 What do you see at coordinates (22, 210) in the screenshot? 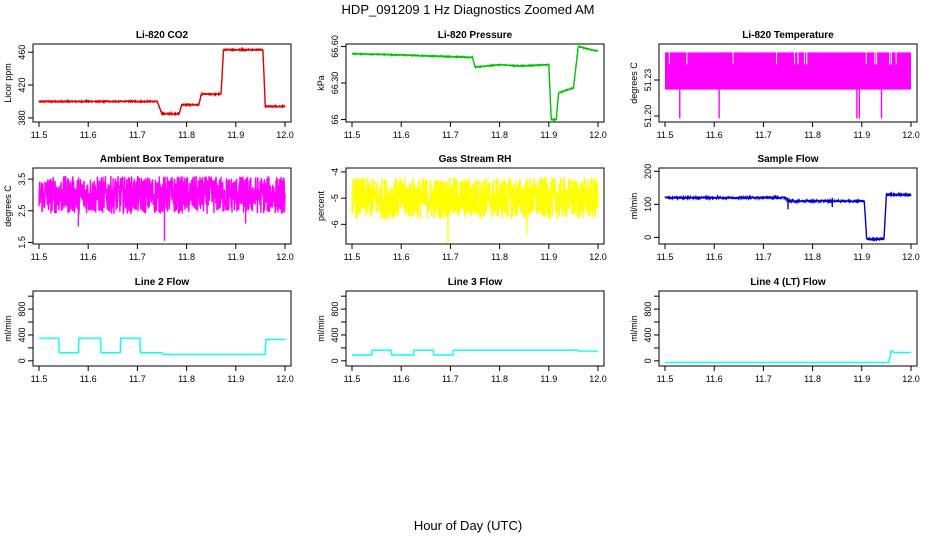
I see `y-tick-label: 2.5` at bounding box center [22, 210].